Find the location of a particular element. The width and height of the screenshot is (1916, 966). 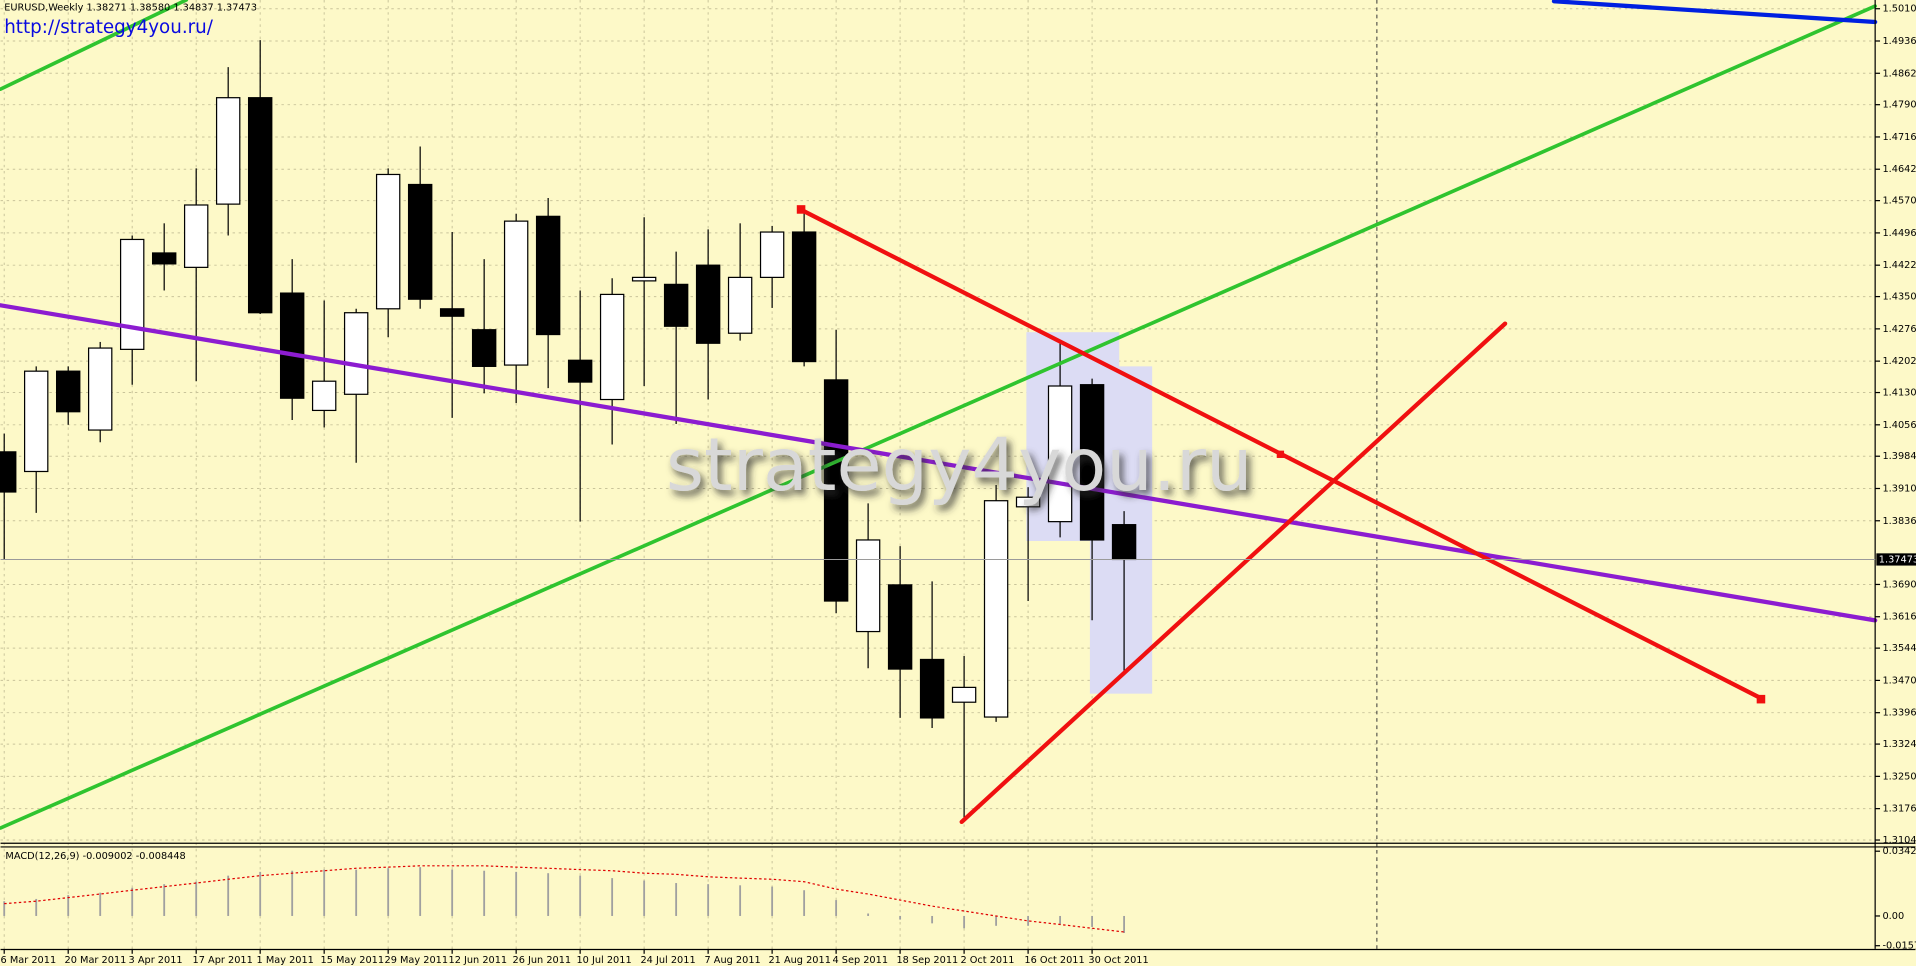

x-tick-label: 18 Sep 2011 is located at coordinates (927, 960).